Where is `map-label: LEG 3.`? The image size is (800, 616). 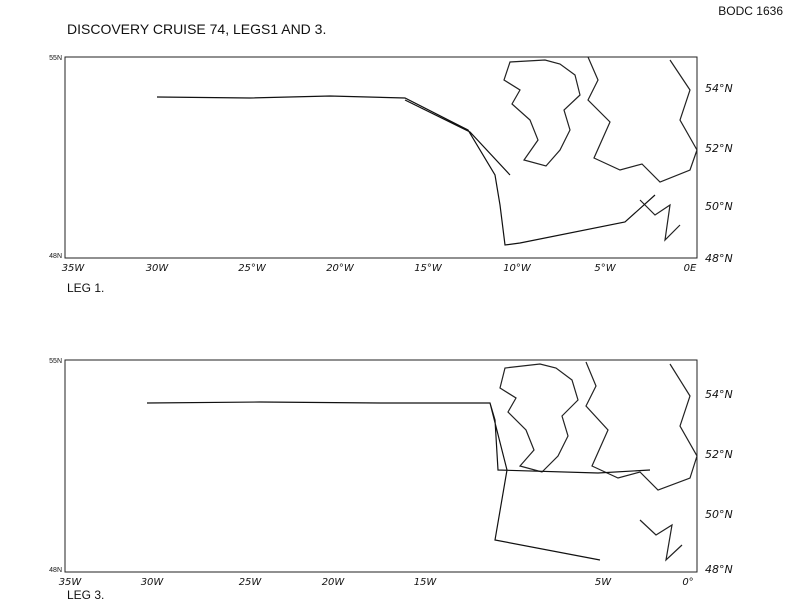 map-label: LEG 3. is located at coordinates (85, 595).